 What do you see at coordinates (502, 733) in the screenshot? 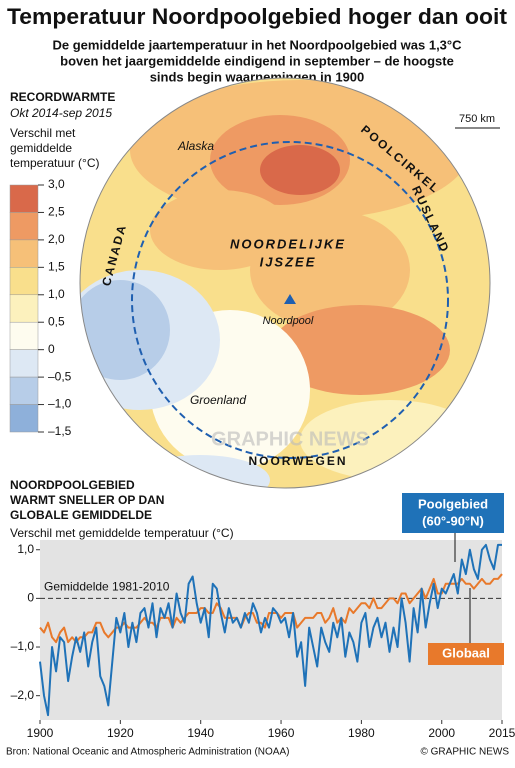
I see `x-tick-label: 2015` at bounding box center [502, 733].